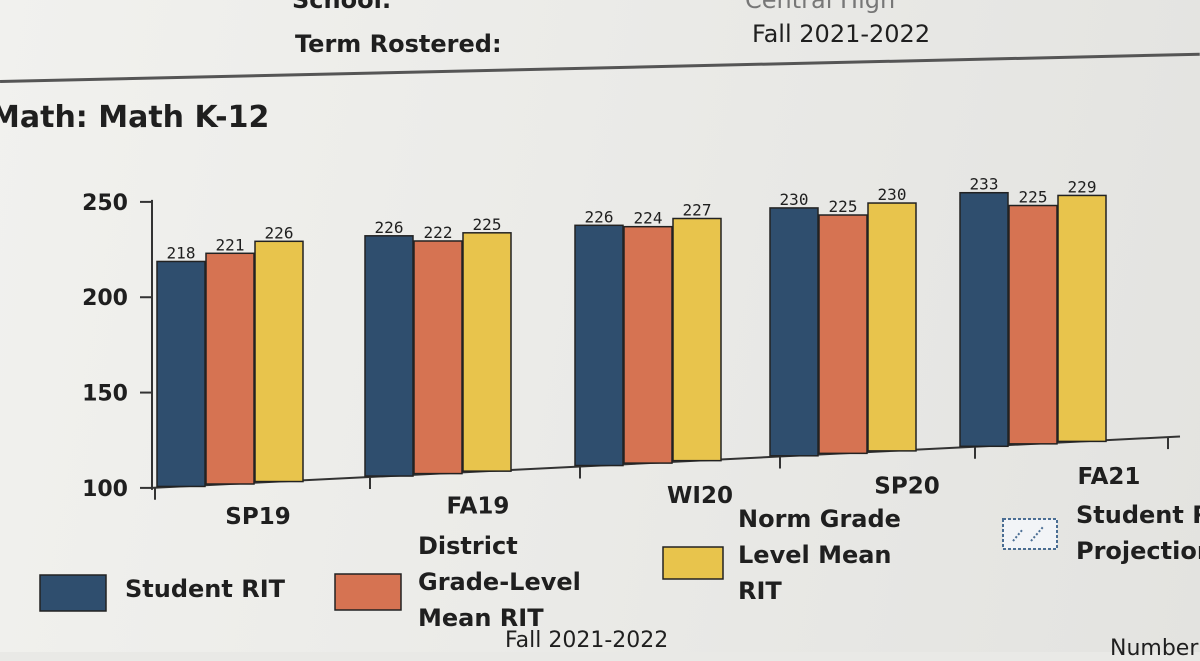 The width and height of the screenshot is (1200, 661). Describe the element at coordinates (843, 206) in the screenshot. I see `data-label-SP20-series-2: 225` at that location.